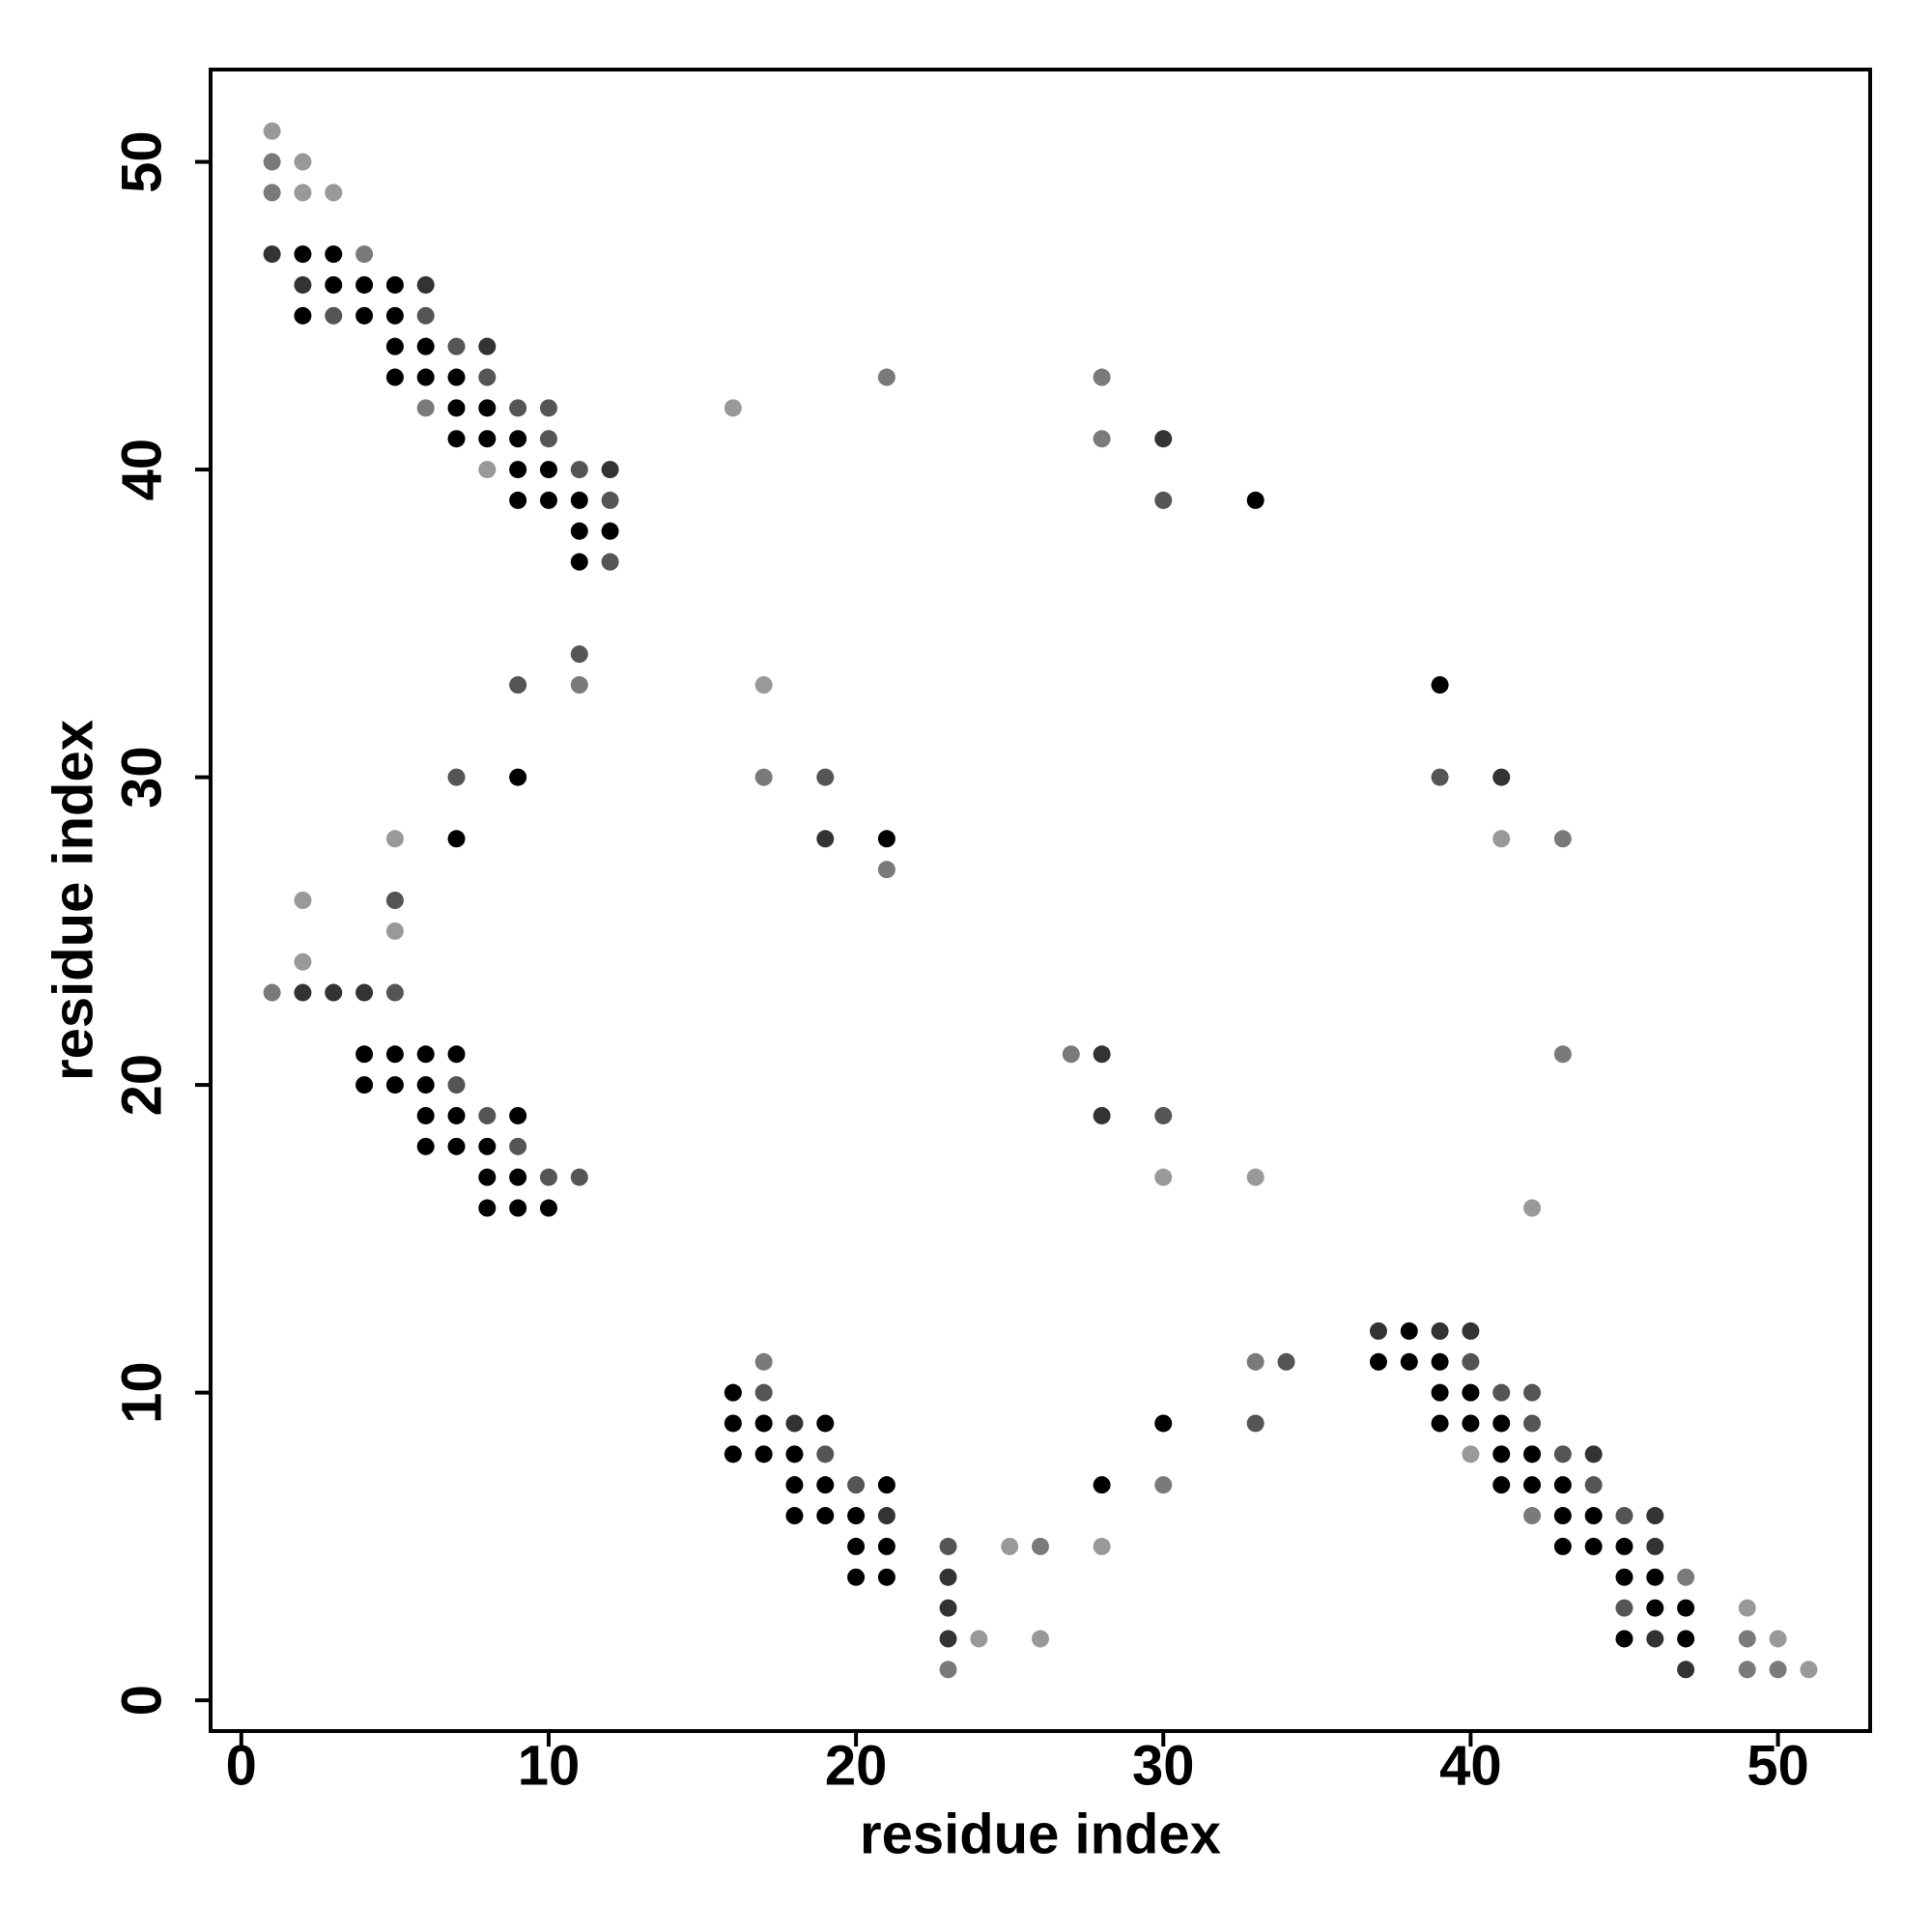  I want to click on y-tick-label: 50, so click(141, 161).